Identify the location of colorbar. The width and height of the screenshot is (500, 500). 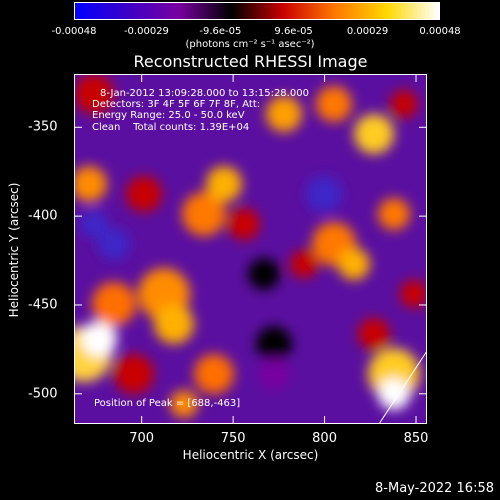
(257, 11).